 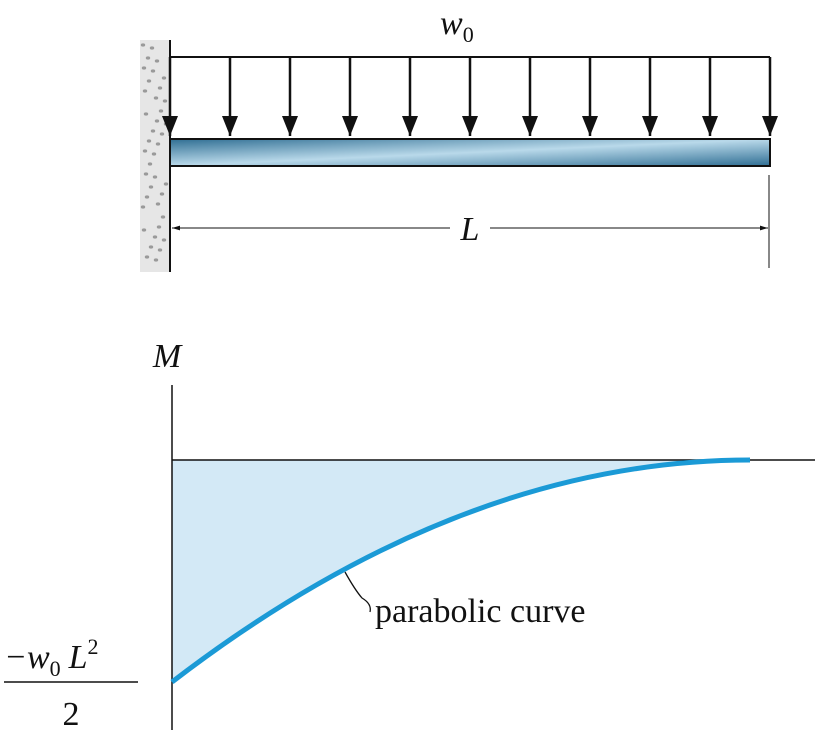 What do you see at coordinates (167, 356) in the screenshot?
I see `moment-axis-label: M` at bounding box center [167, 356].